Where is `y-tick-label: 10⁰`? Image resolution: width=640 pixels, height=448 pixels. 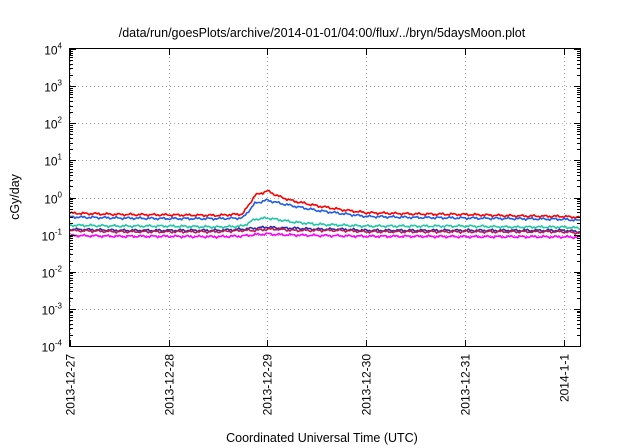
y-tick-label: 10⁰ is located at coordinates (53, 199).